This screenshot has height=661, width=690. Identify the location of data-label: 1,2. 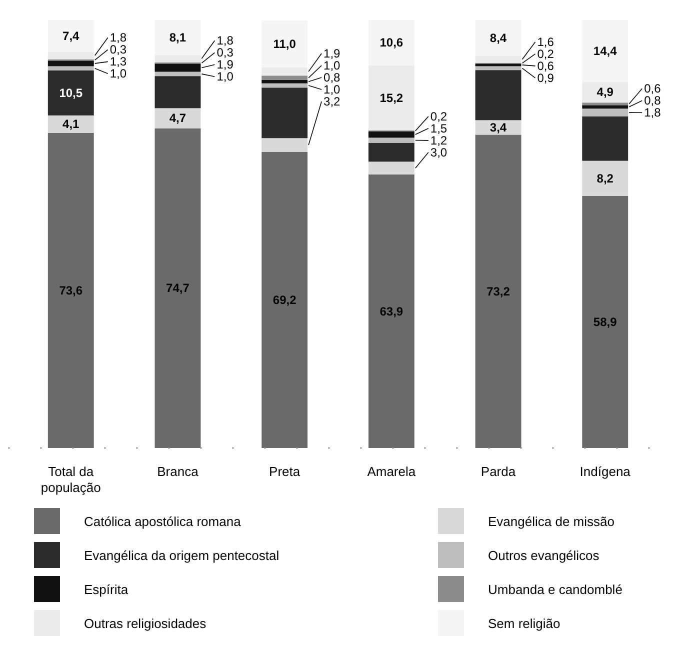
(439, 140).